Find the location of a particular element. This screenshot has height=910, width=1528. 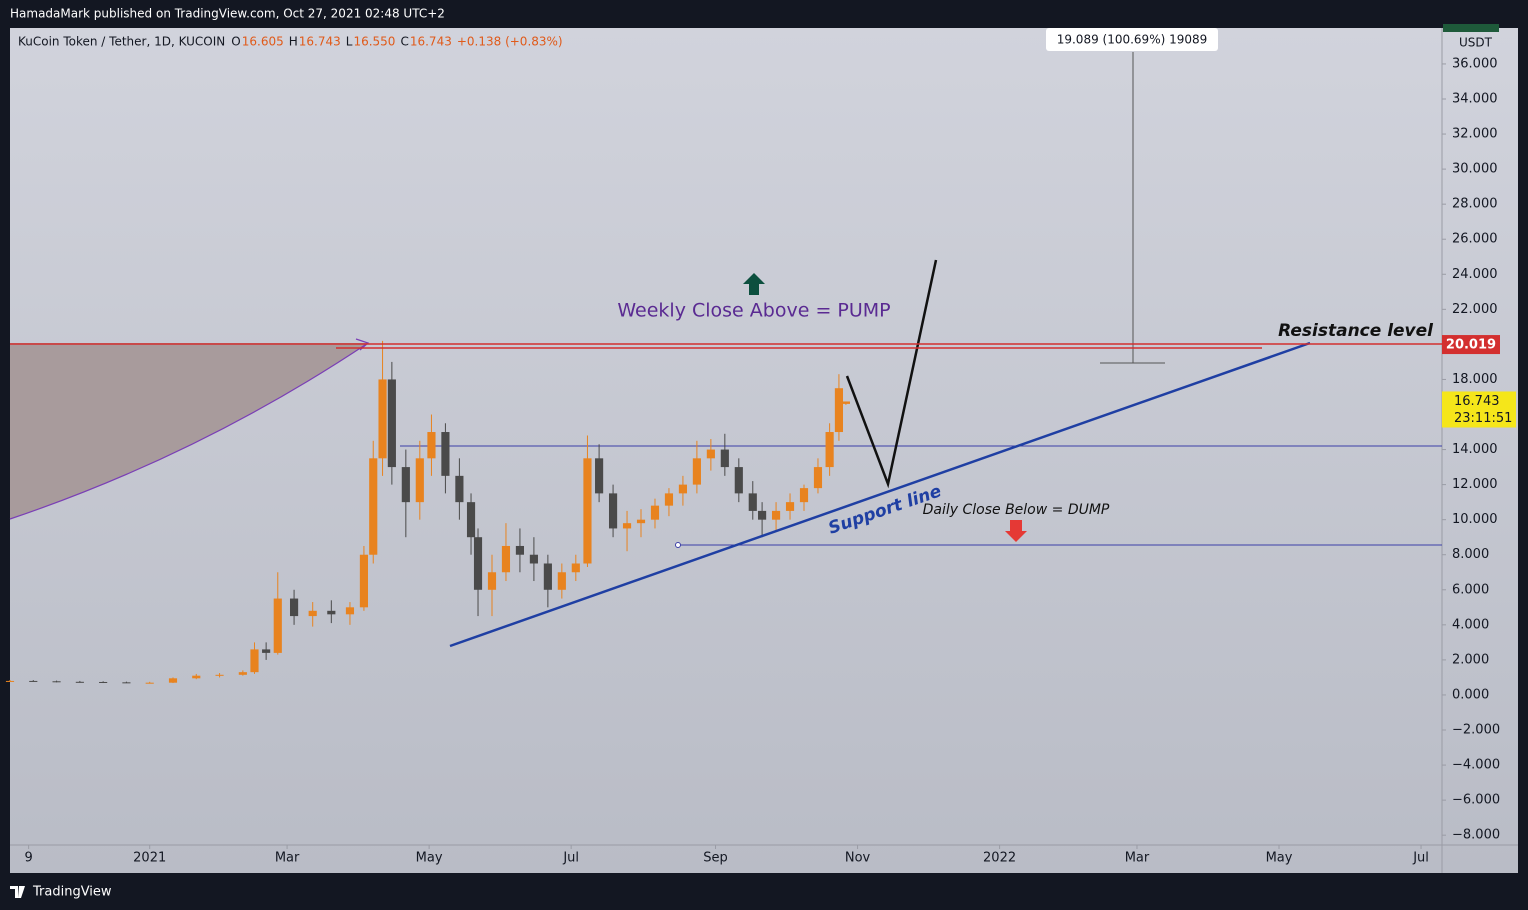

ohlc-value: 16.605 is located at coordinates (263, 42).